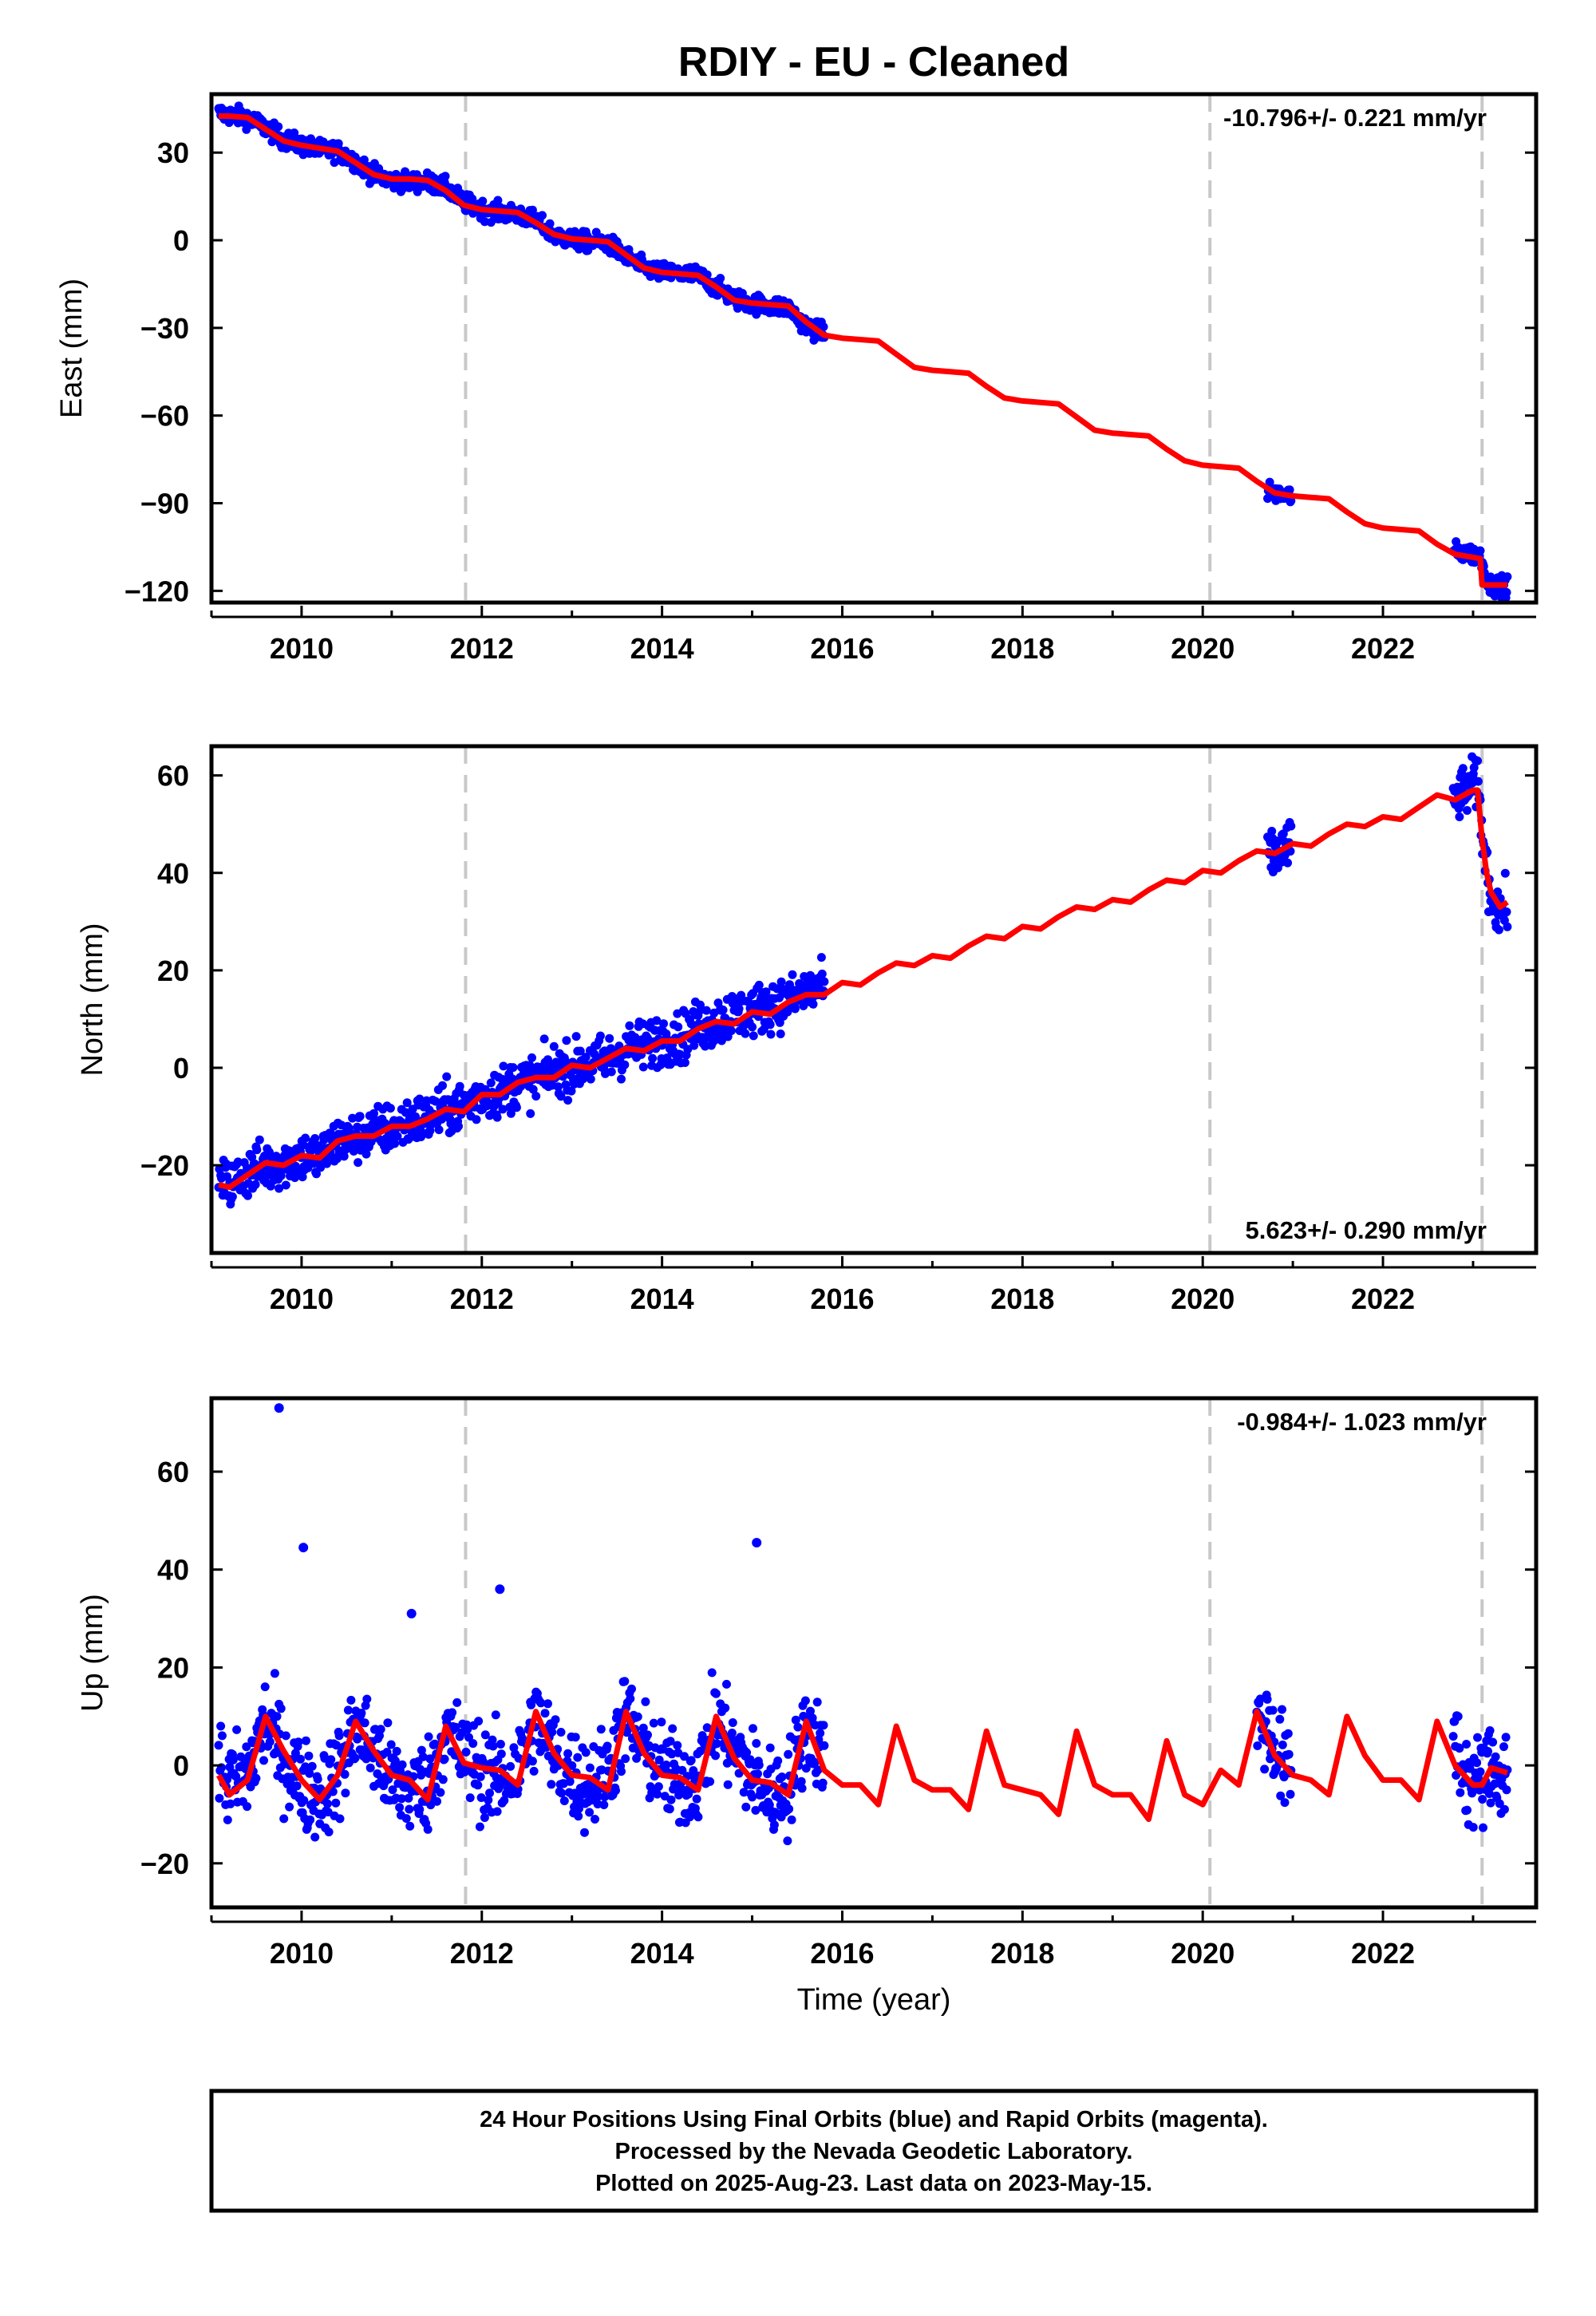 Image resolution: width=1596 pixels, height=2316 pixels. I want to click on x-tick-label: 2020, so click(1203, 1298).